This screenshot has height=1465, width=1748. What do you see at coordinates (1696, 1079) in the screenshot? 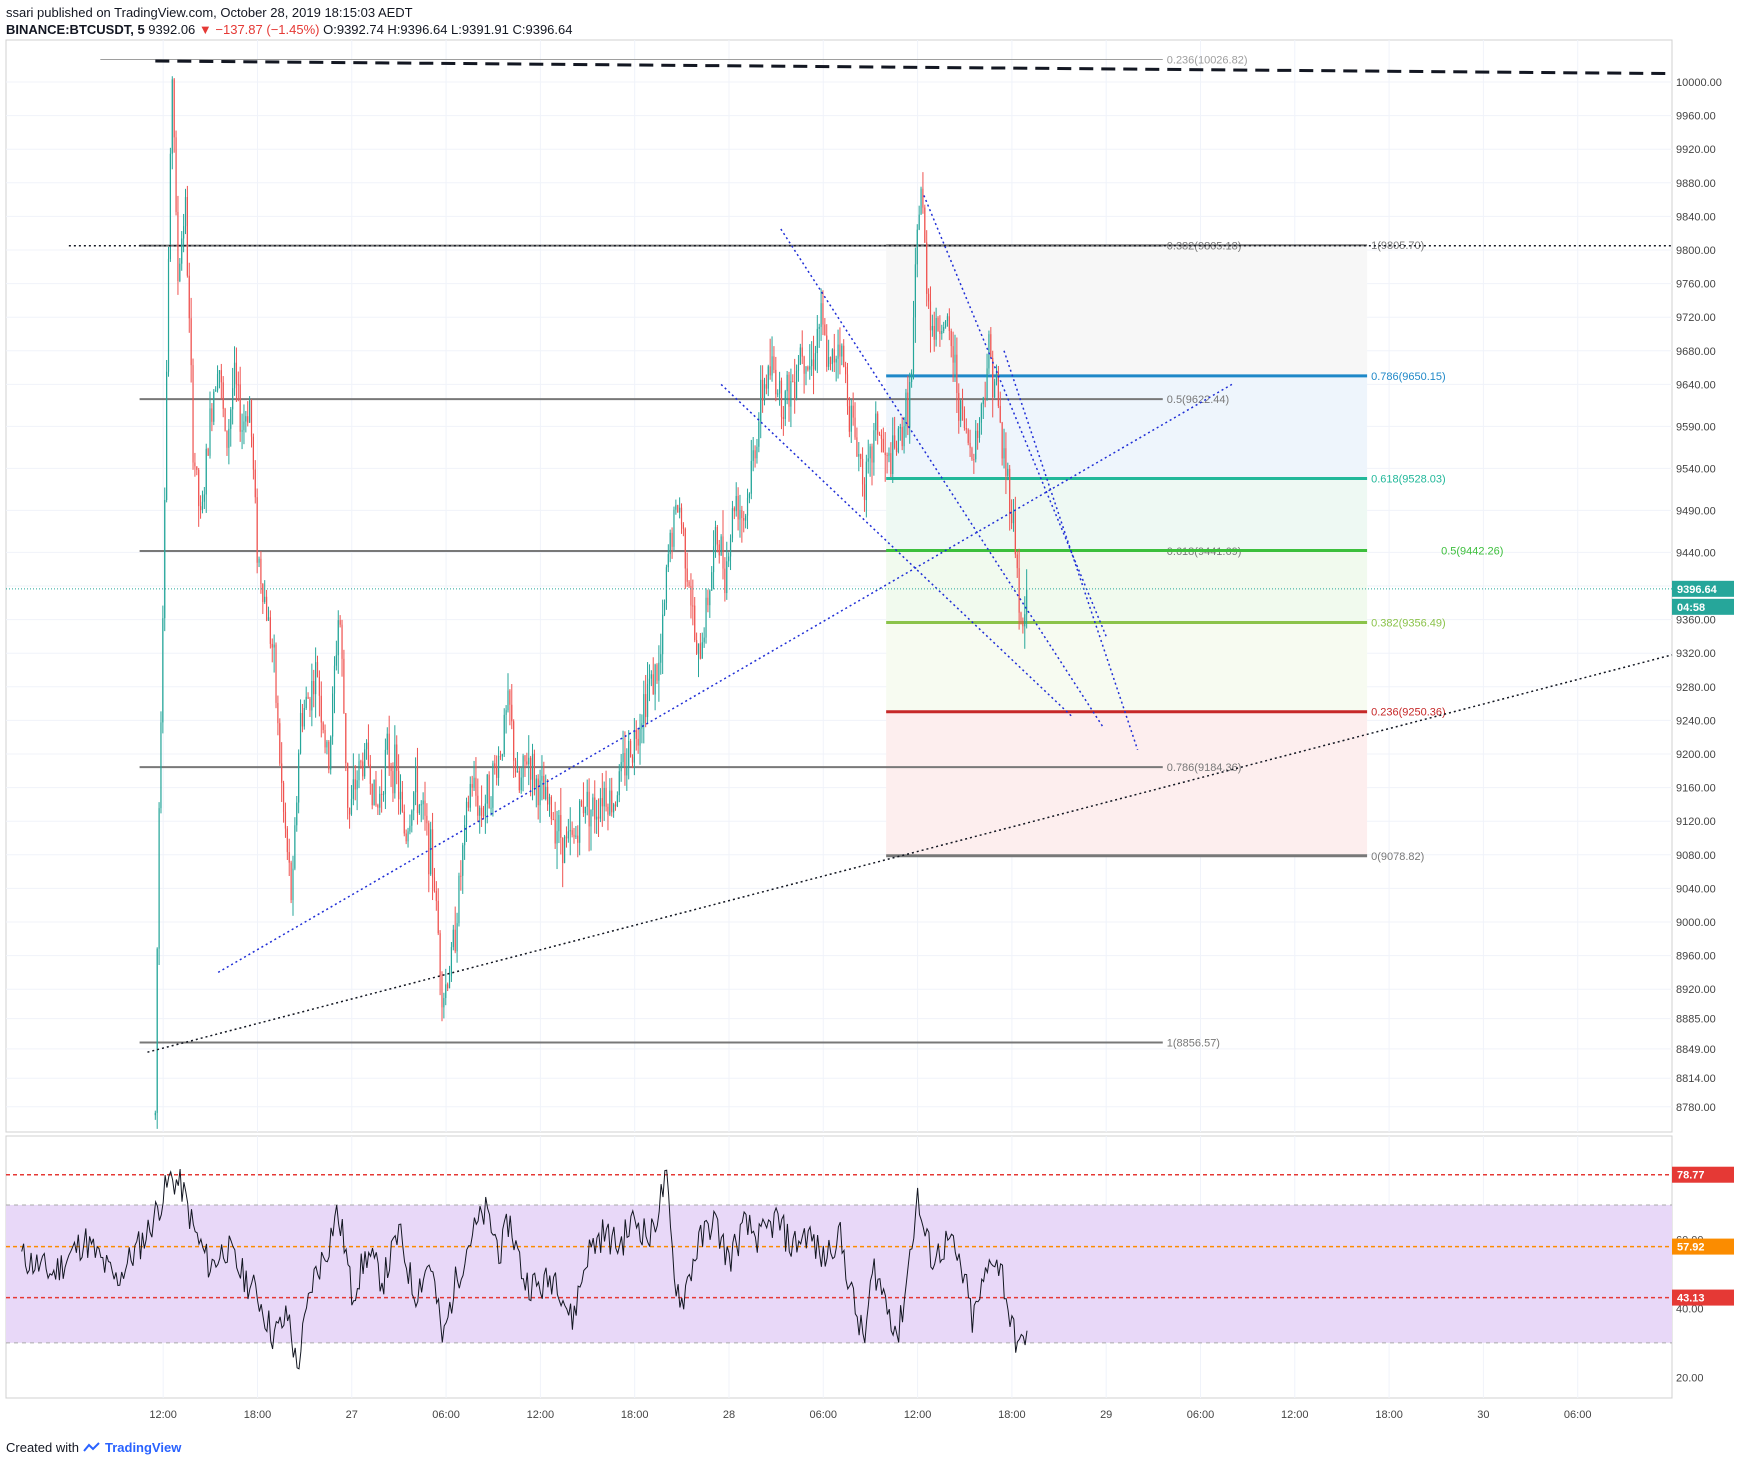
I see `y-tick-label: 8814.00` at bounding box center [1696, 1079].